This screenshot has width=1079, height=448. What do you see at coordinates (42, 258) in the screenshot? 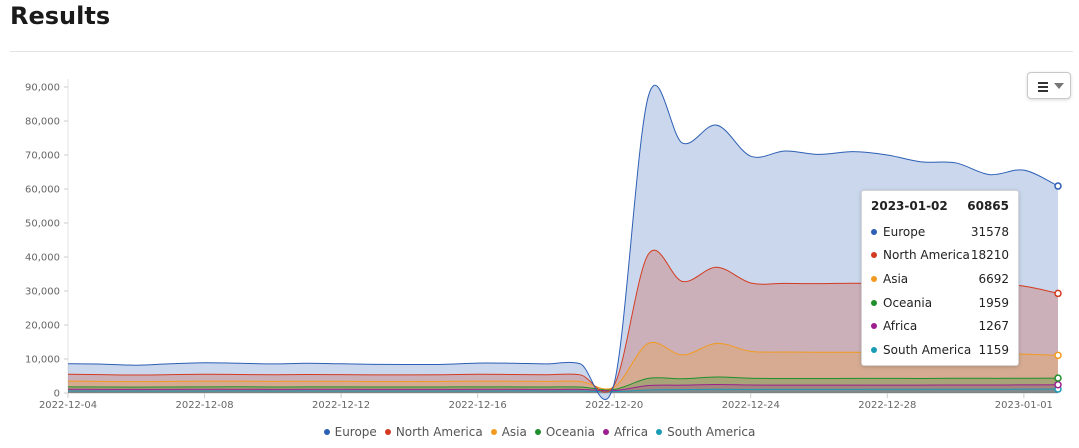
I see `y-tick-label: 40,000` at bounding box center [42, 258].